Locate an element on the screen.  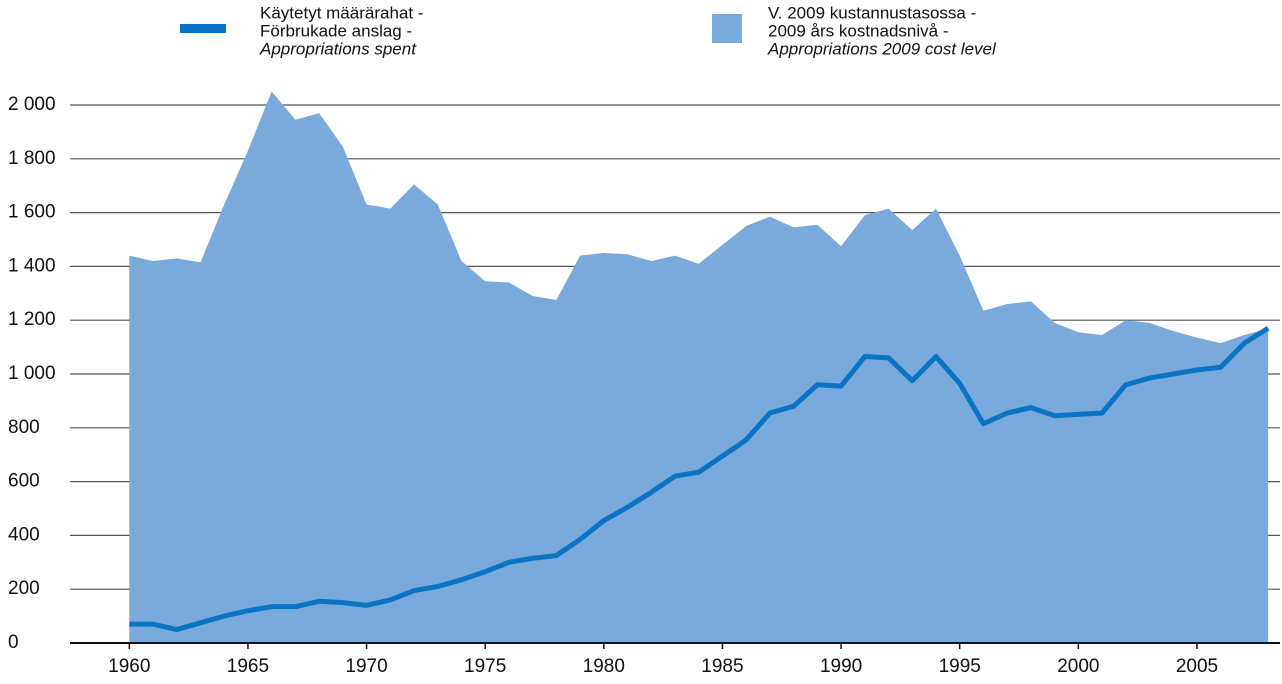
x-tick-label: 1970 is located at coordinates (366, 666).